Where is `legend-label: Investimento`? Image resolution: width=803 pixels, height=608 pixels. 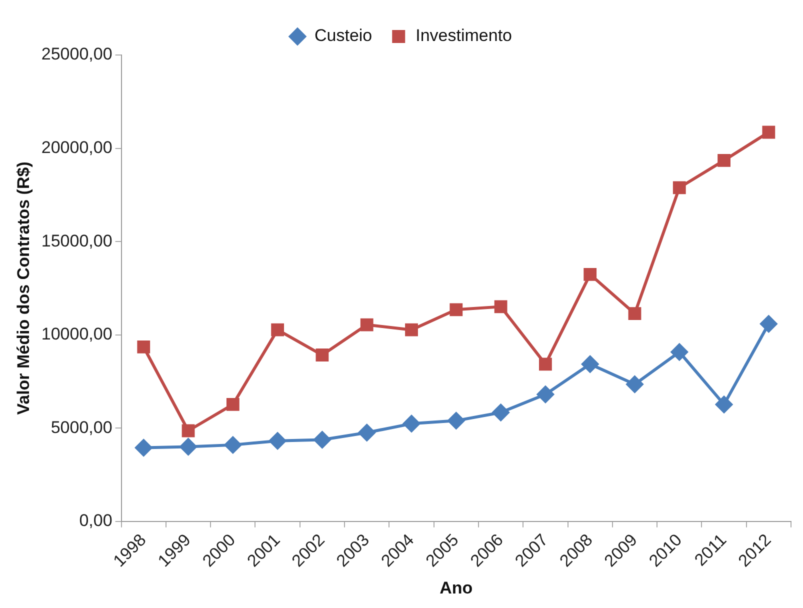
legend-label: Investimento is located at coordinates (464, 36).